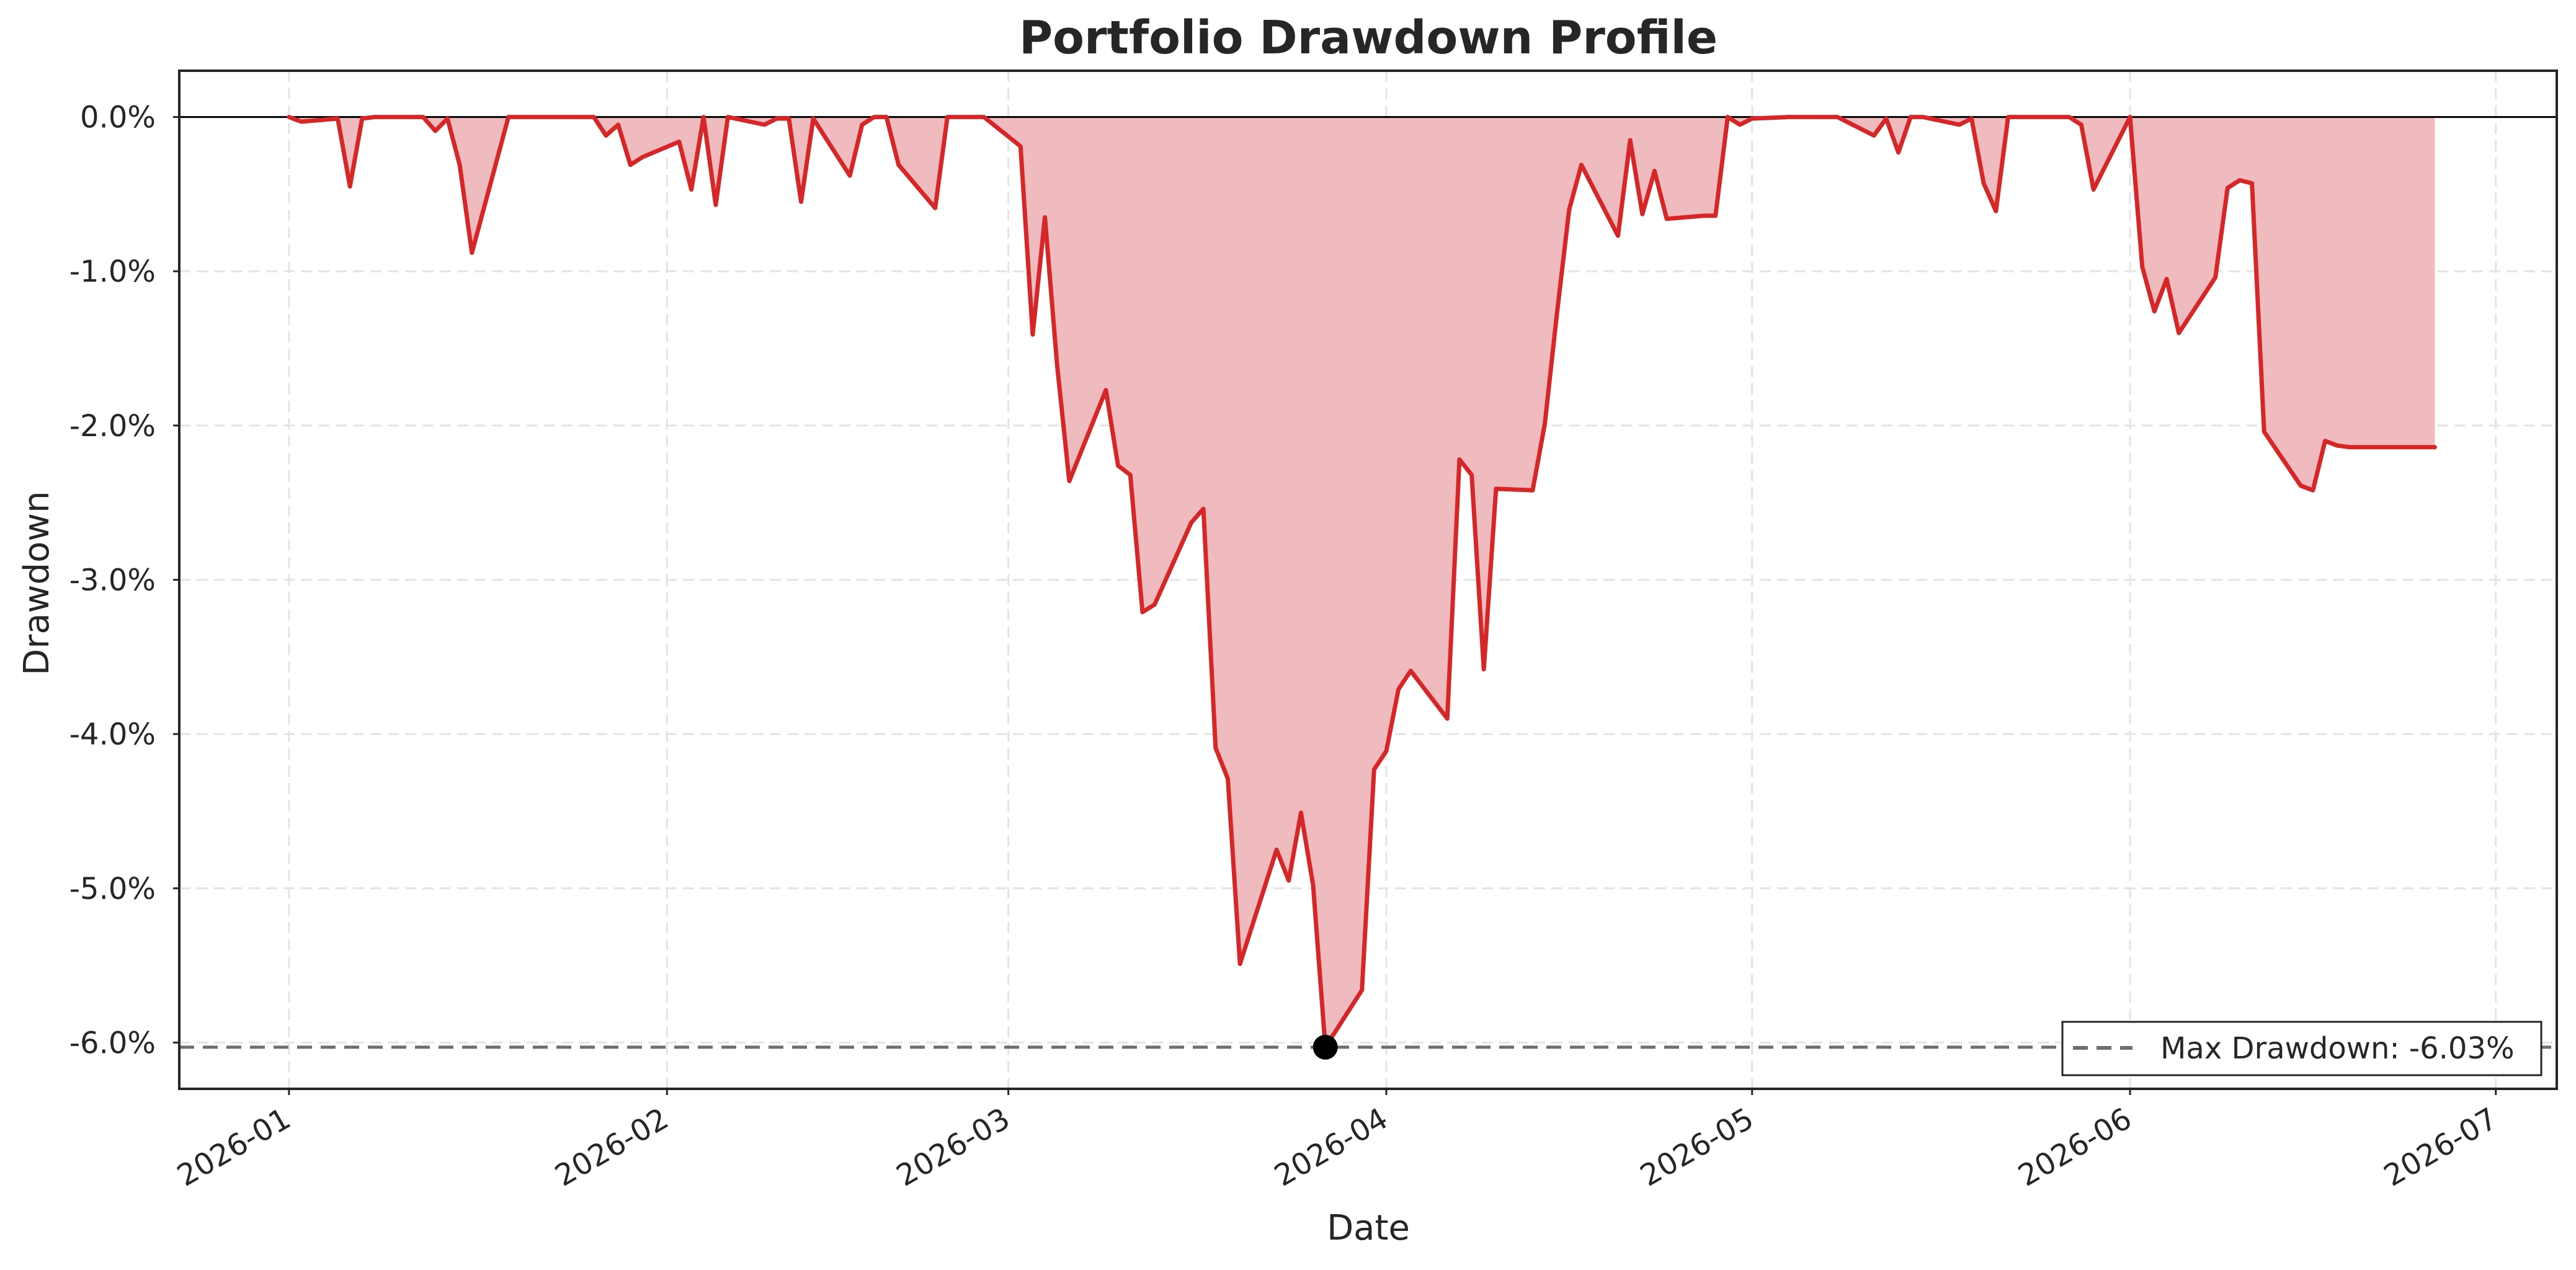  Describe the element at coordinates (37, 583) in the screenshot. I see `y-axis-label: Drawdown` at that location.